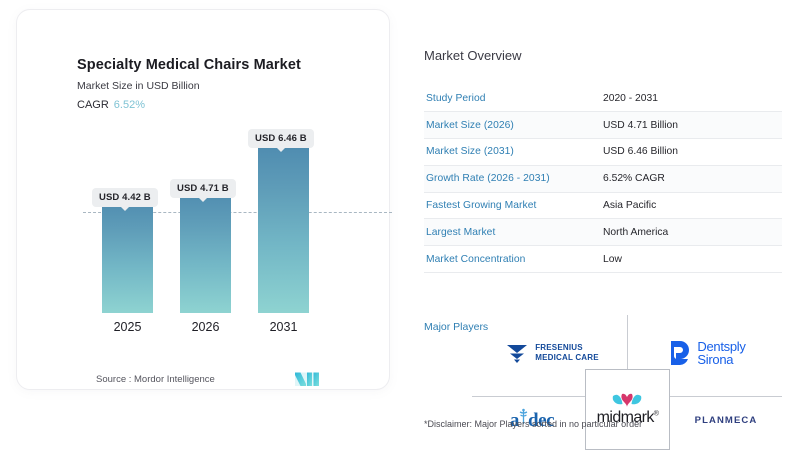 This screenshot has width=800, height=459. I want to click on bar-2026, so click(205, 252).